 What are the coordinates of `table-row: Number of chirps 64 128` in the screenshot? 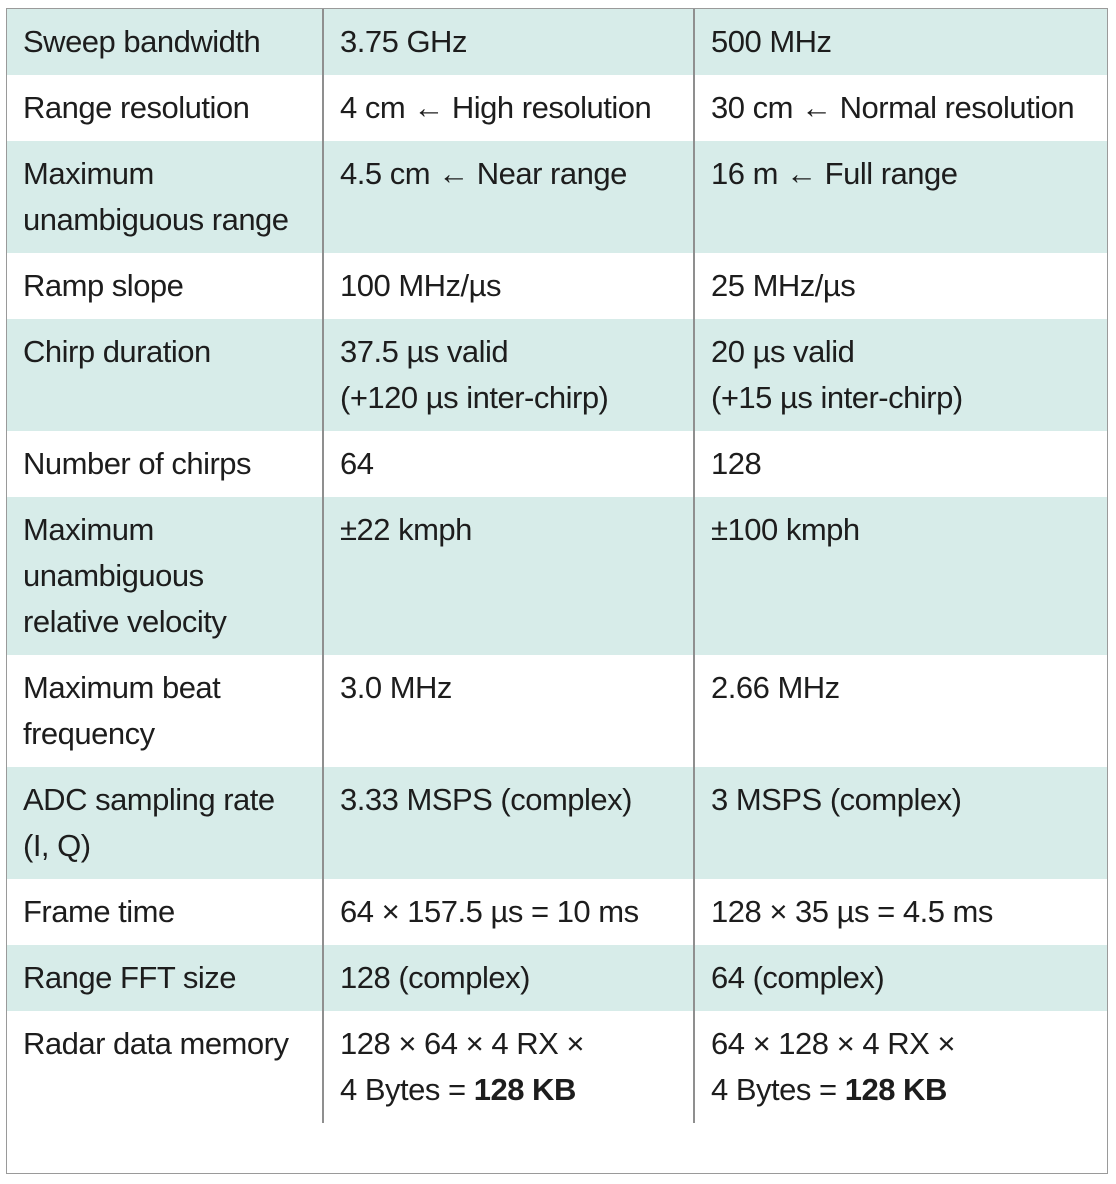 It's located at (557, 464).